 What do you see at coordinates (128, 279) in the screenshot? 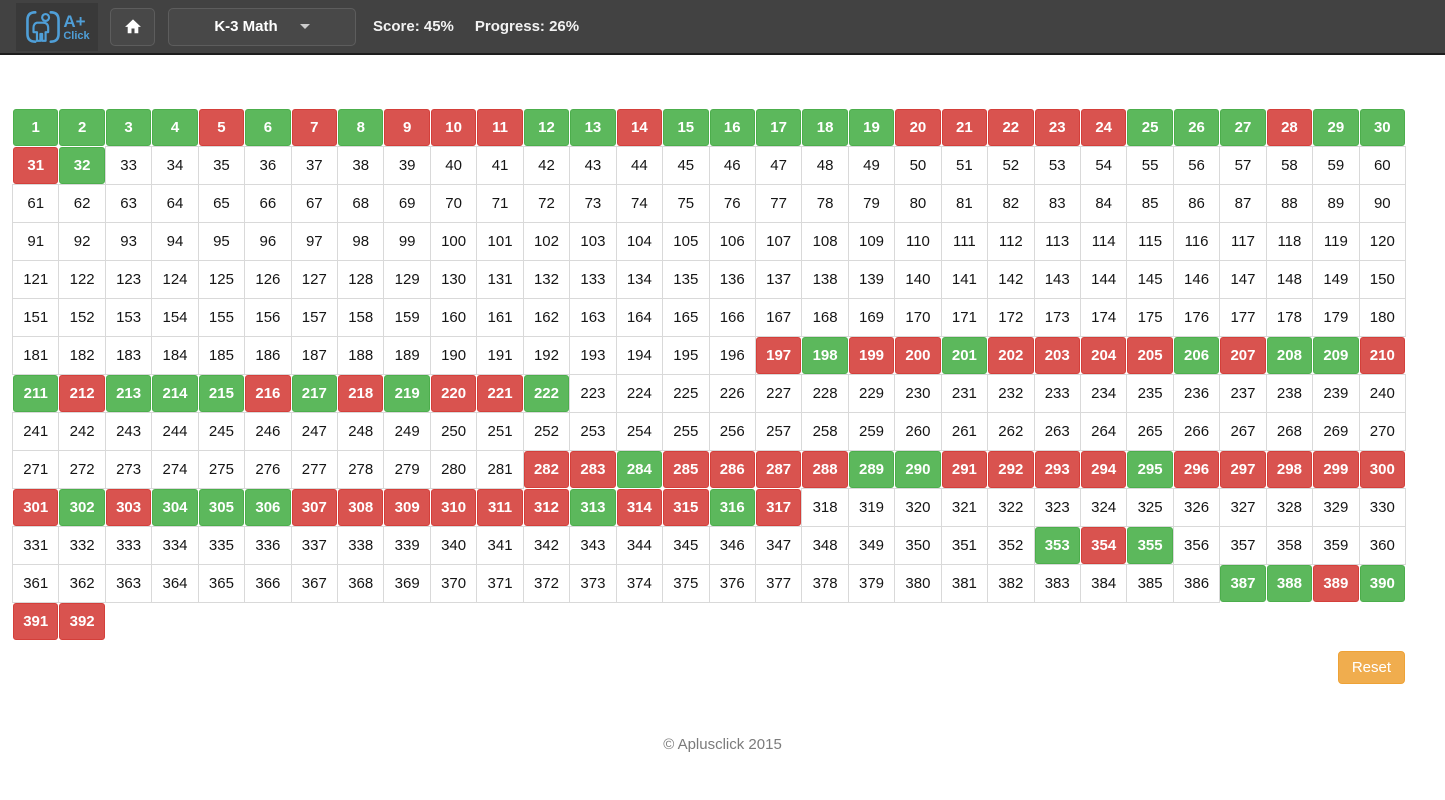
I see `problem-cell-123: 123` at bounding box center [128, 279].